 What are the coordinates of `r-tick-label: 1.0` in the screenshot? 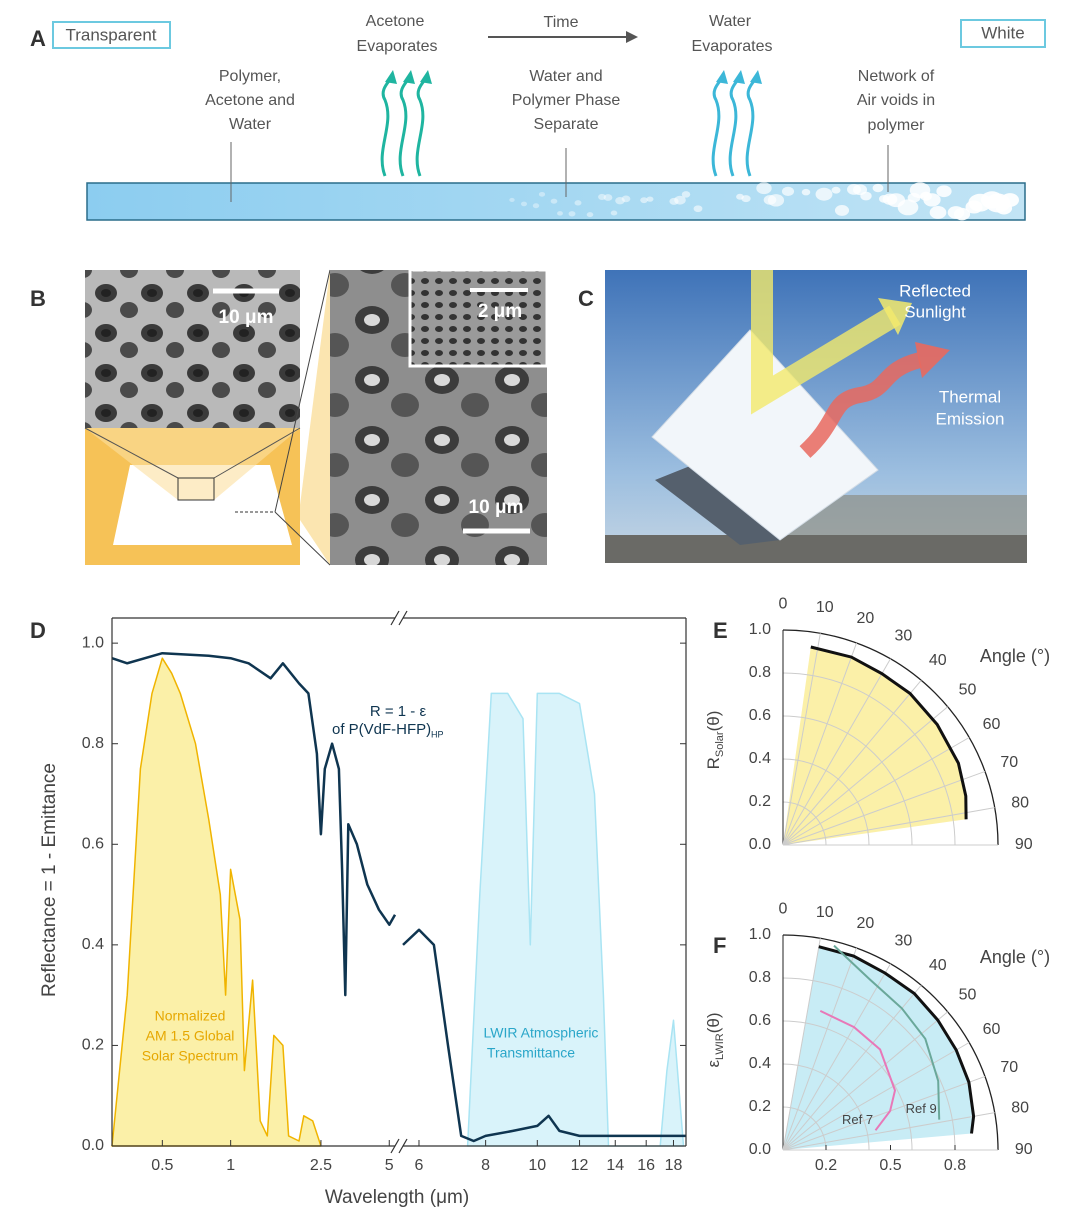 It's located at (760, 934).